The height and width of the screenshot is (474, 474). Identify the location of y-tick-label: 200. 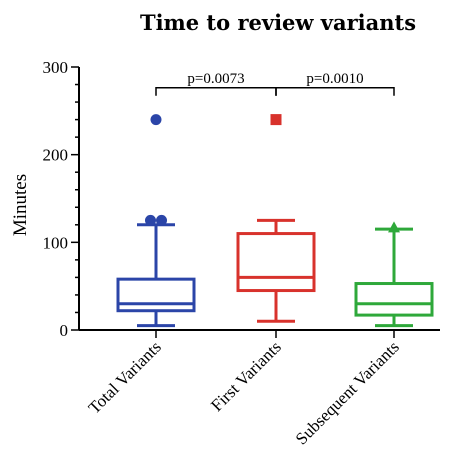
(56, 155).